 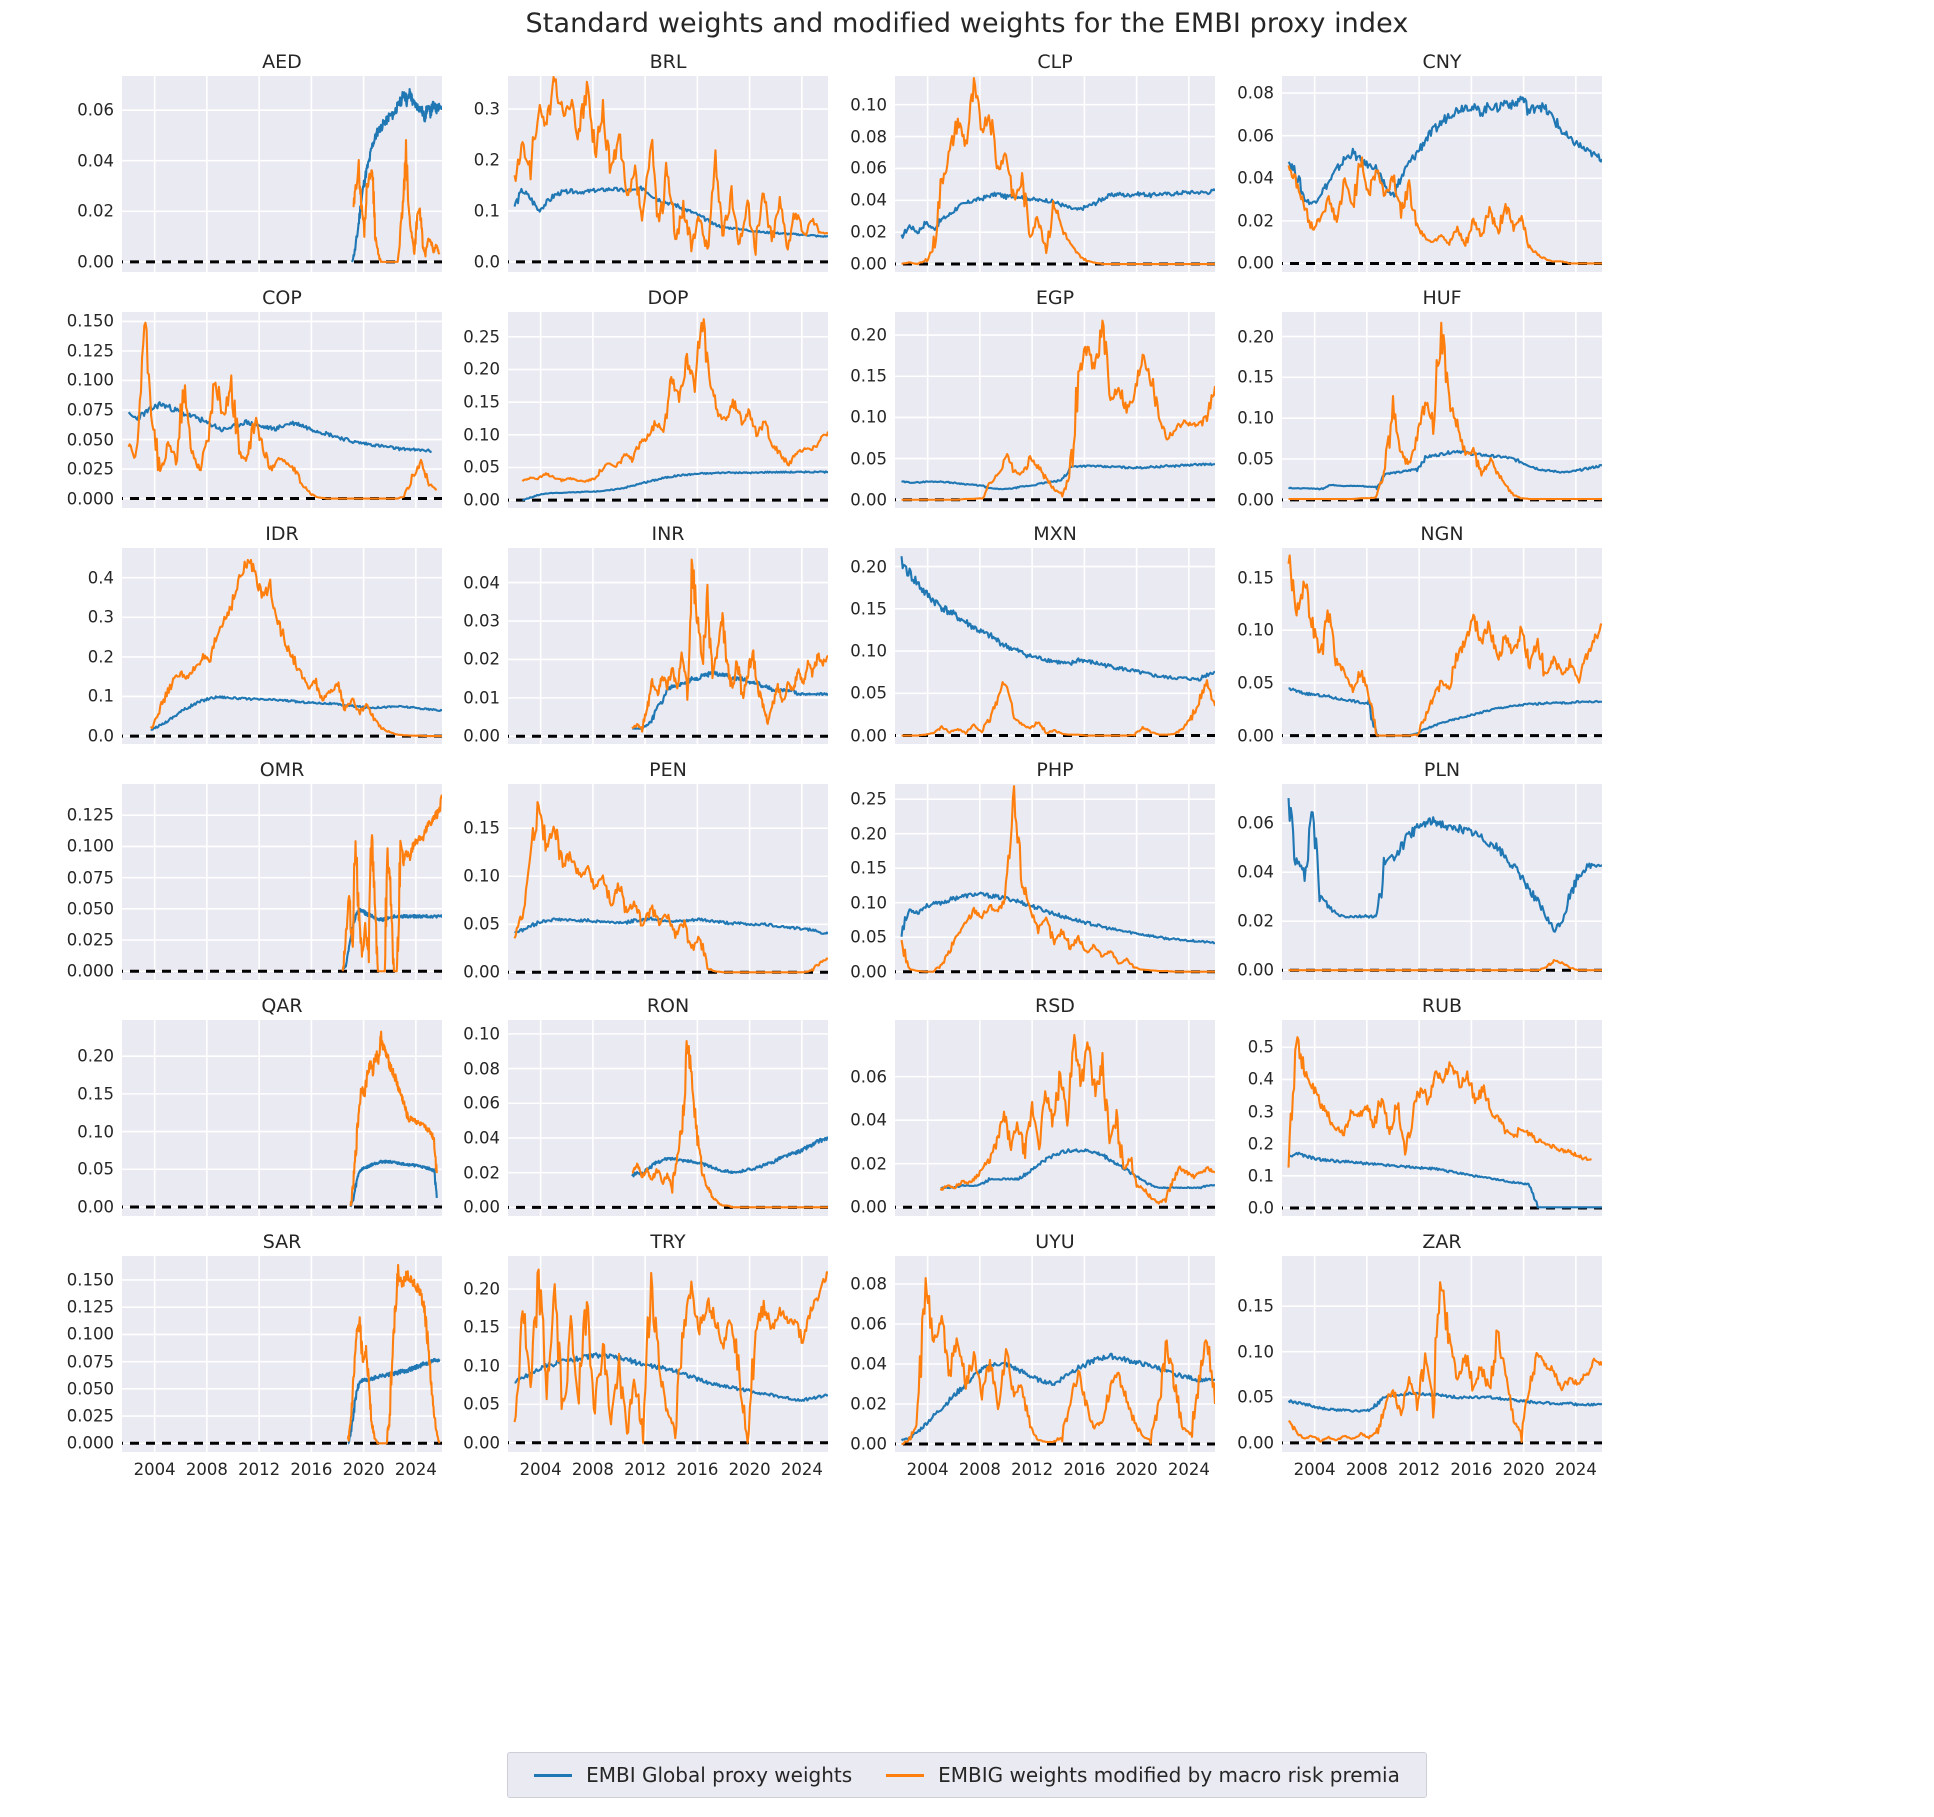 What do you see at coordinates (1055, 770) in the screenshot?
I see `subplot-title: PHP` at bounding box center [1055, 770].